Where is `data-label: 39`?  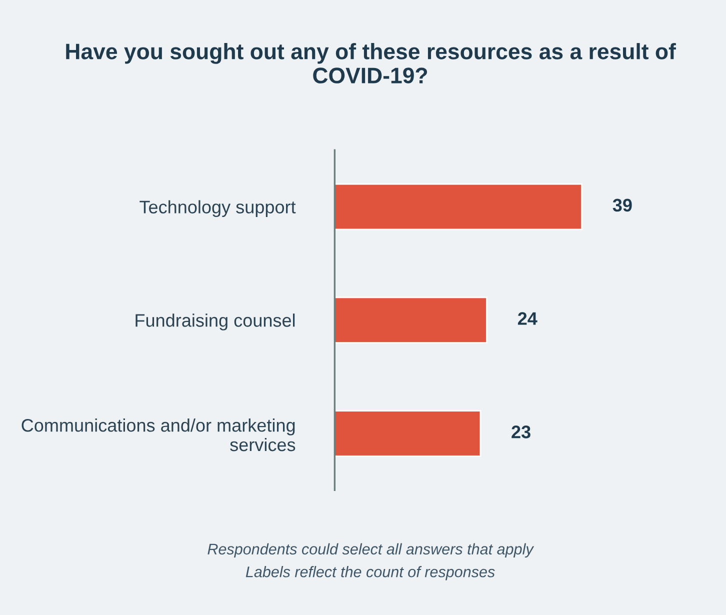
data-label: 39 is located at coordinates (622, 205).